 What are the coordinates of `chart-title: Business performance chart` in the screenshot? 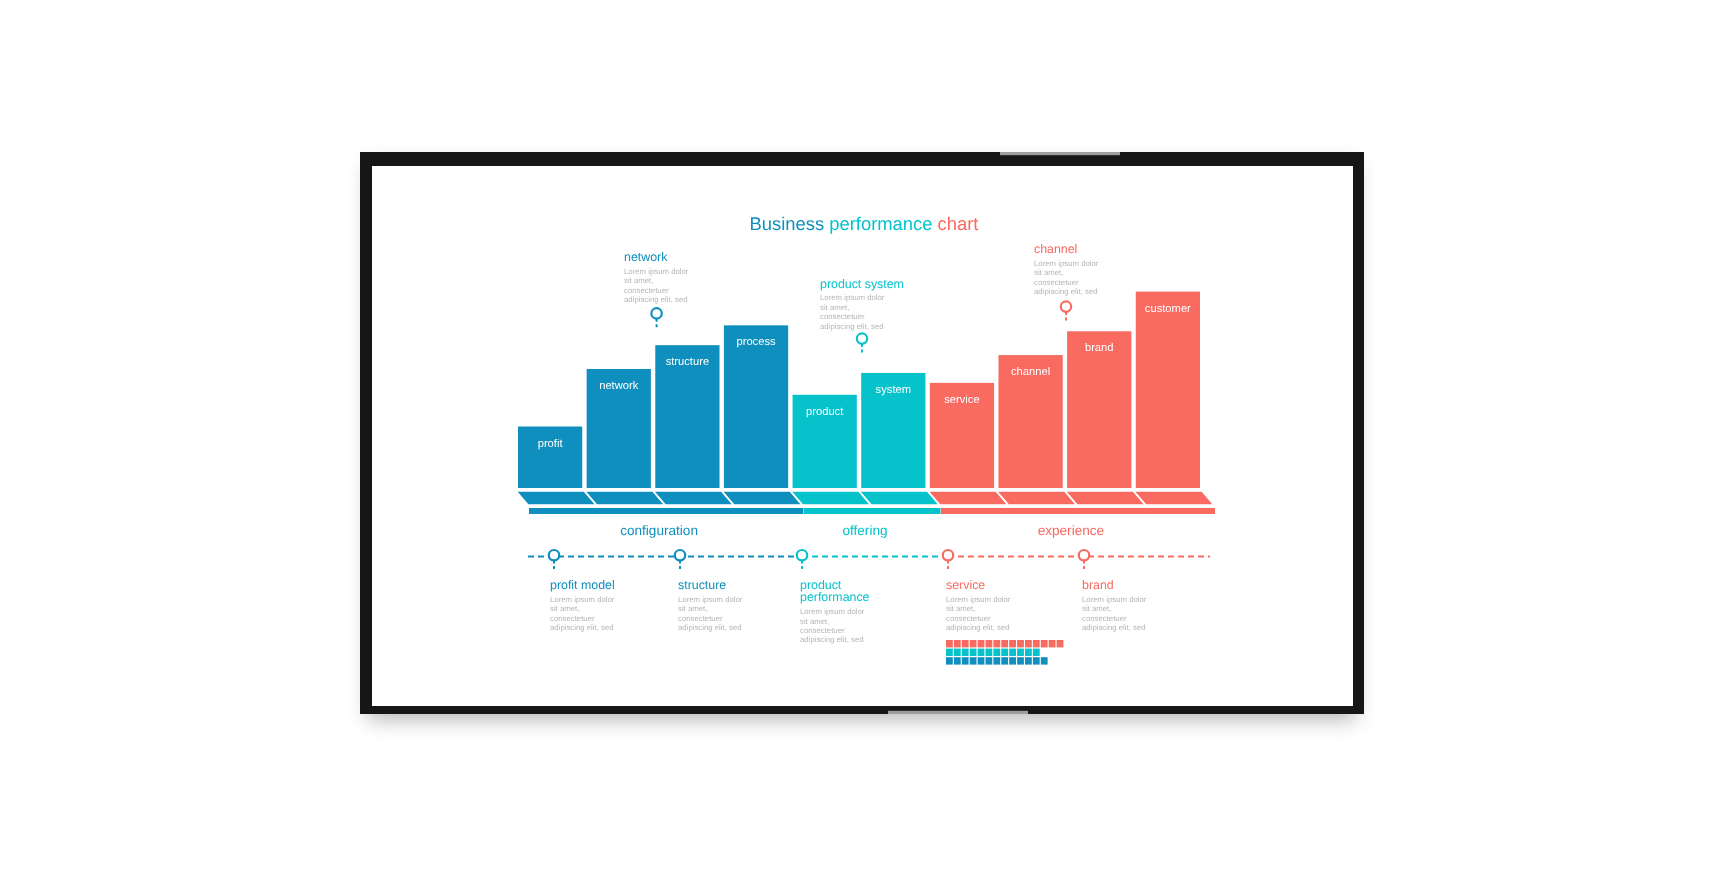 It's located at (864, 224).